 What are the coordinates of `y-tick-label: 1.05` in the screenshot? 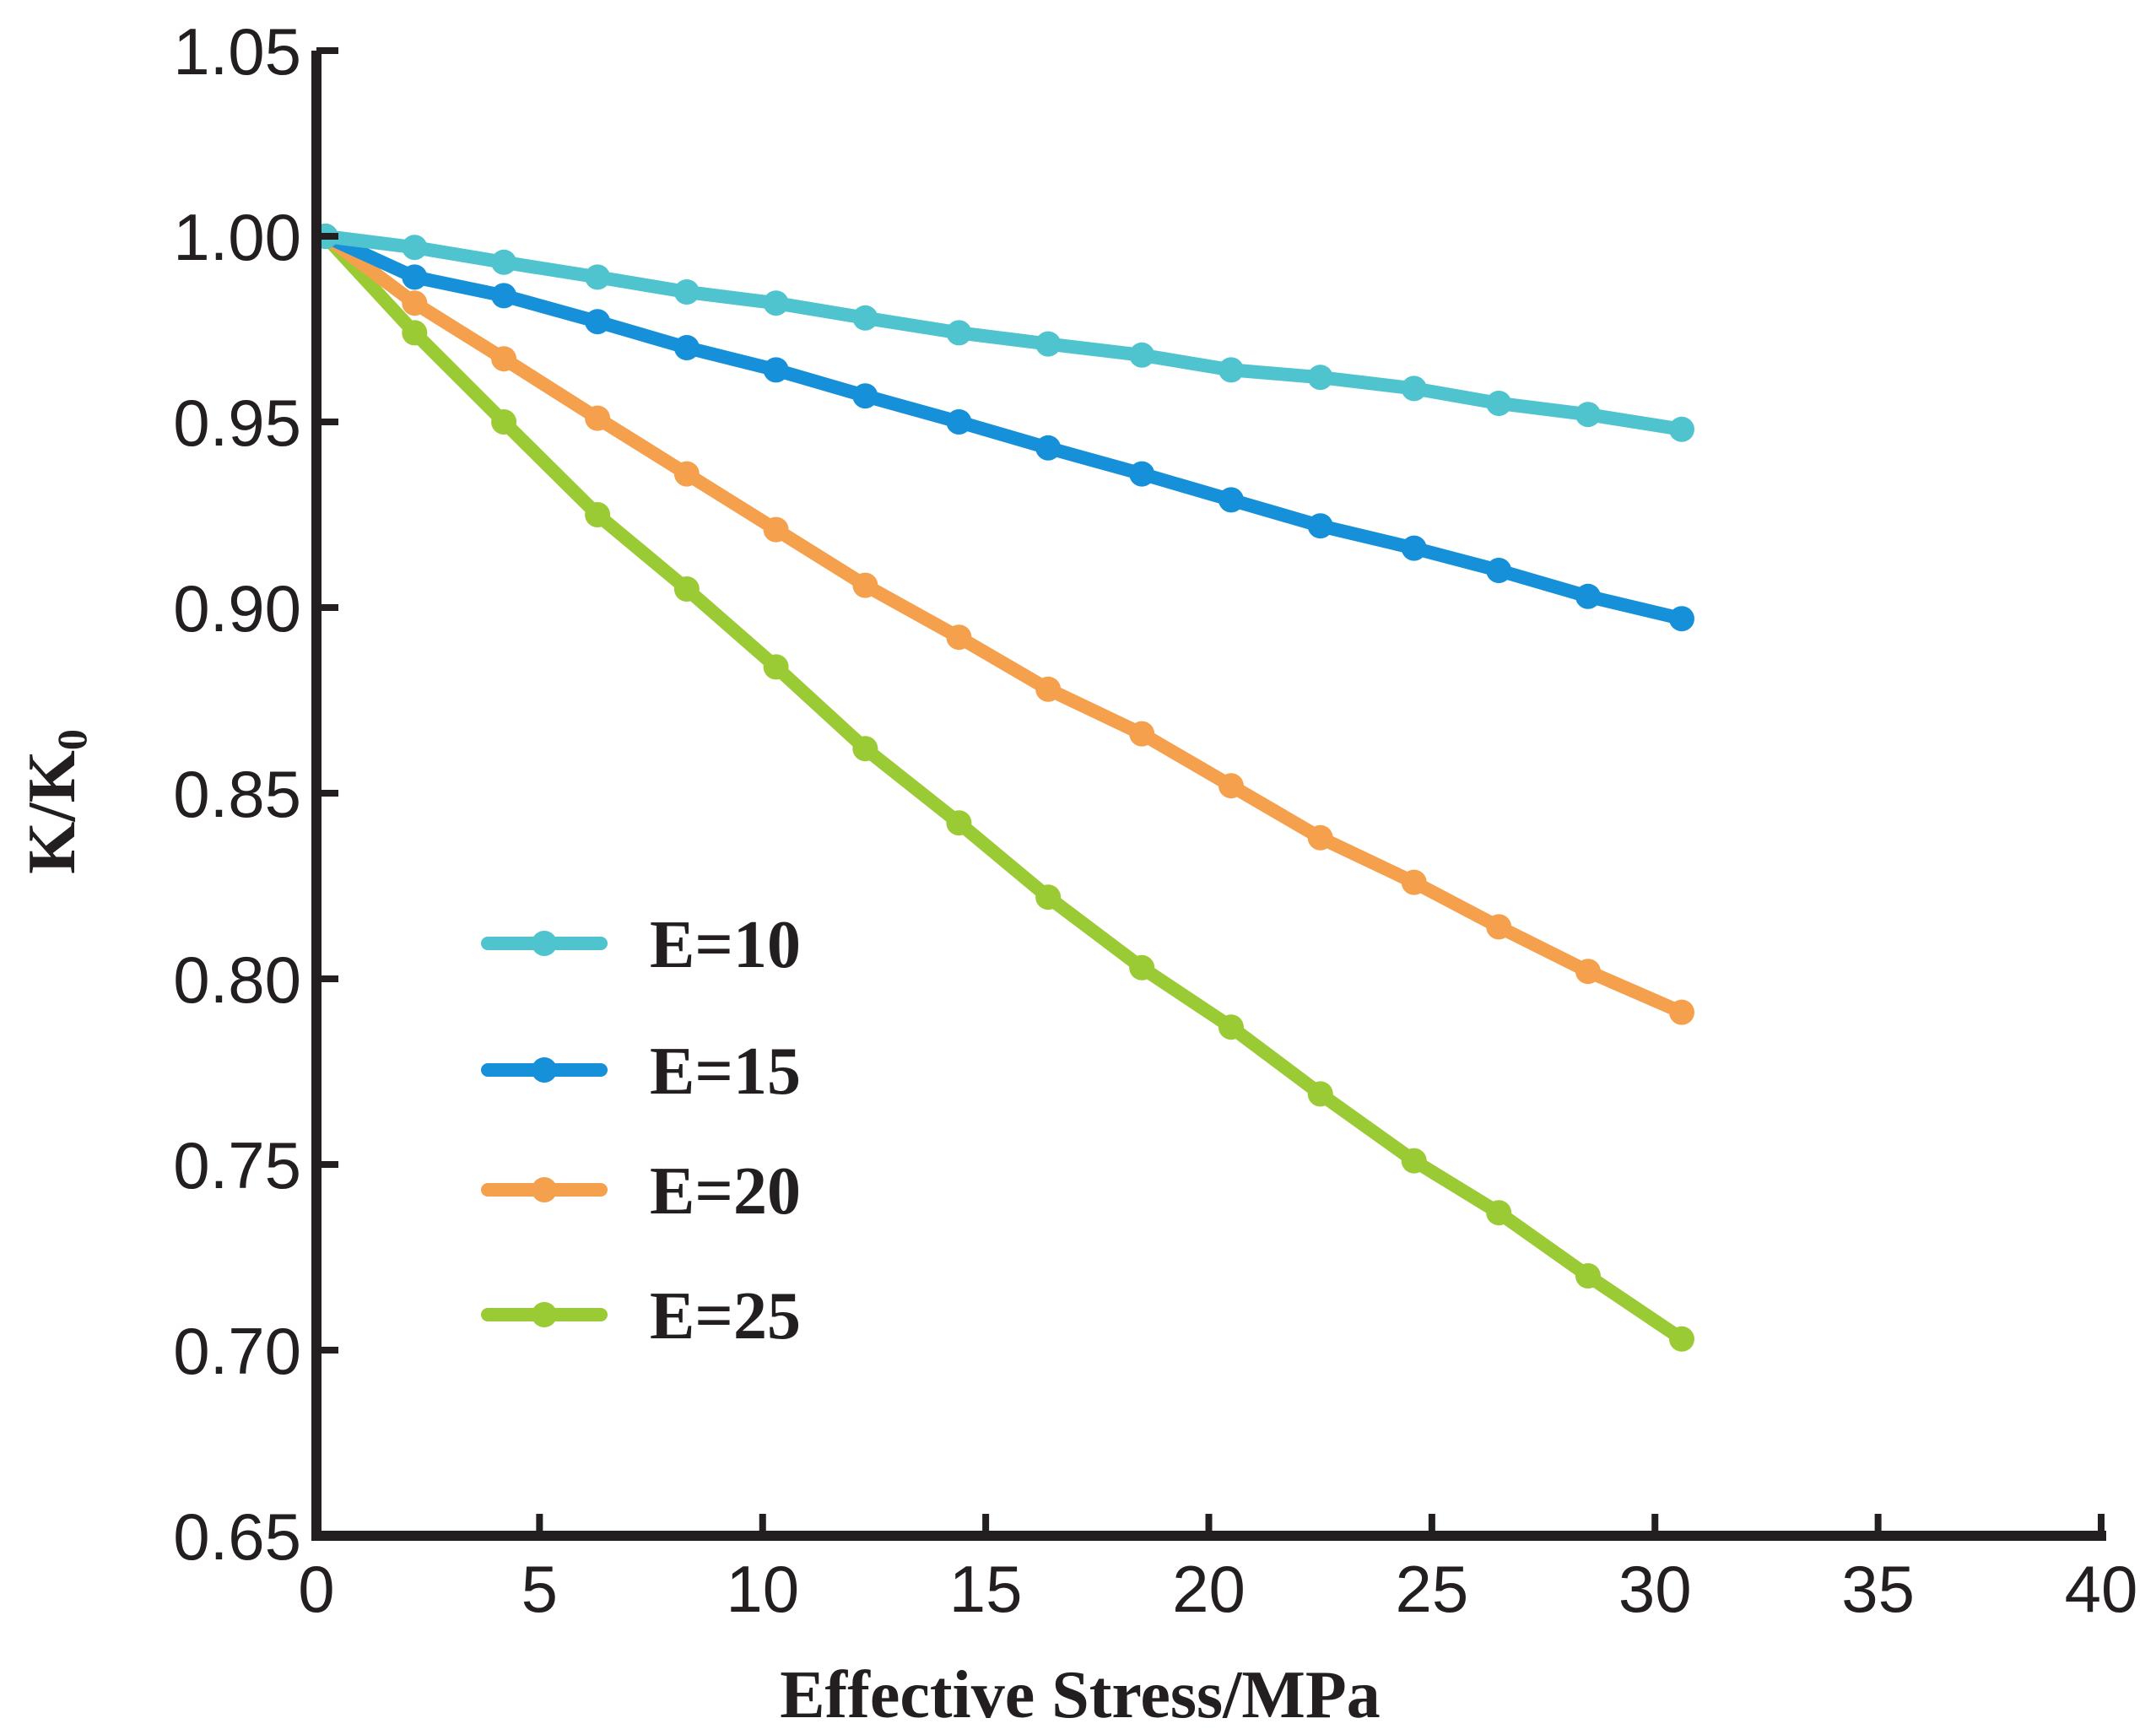 It's located at (237, 51).